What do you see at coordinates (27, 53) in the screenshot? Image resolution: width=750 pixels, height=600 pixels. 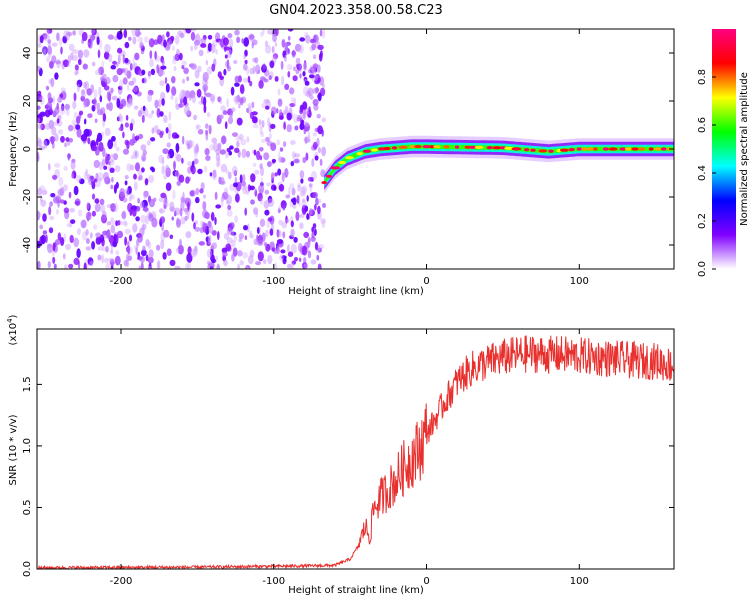 I see `y-tick-label: 40` at bounding box center [27, 53].